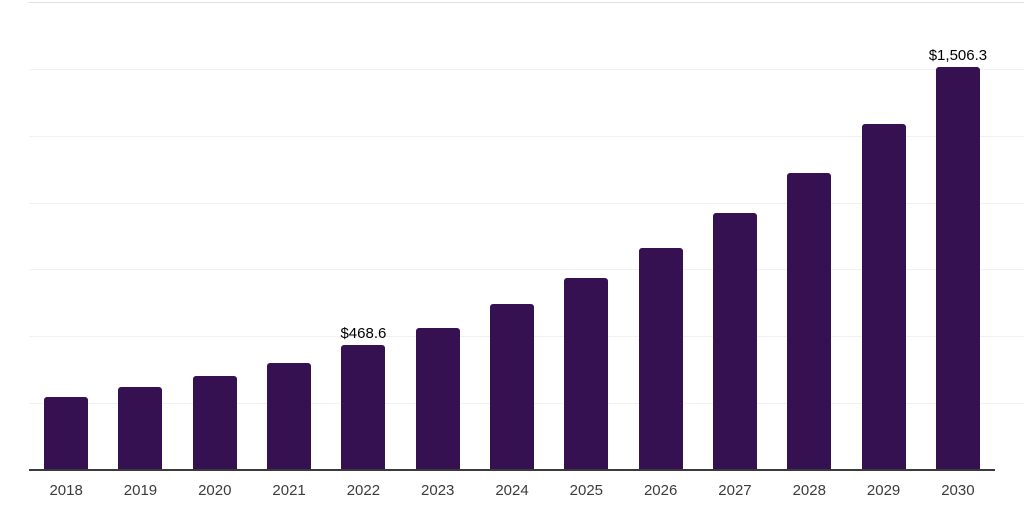 The height and width of the screenshot is (512, 1024). What do you see at coordinates (586, 374) in the screenshot?
I see `bar-2025` at bounding box center [586, 374].